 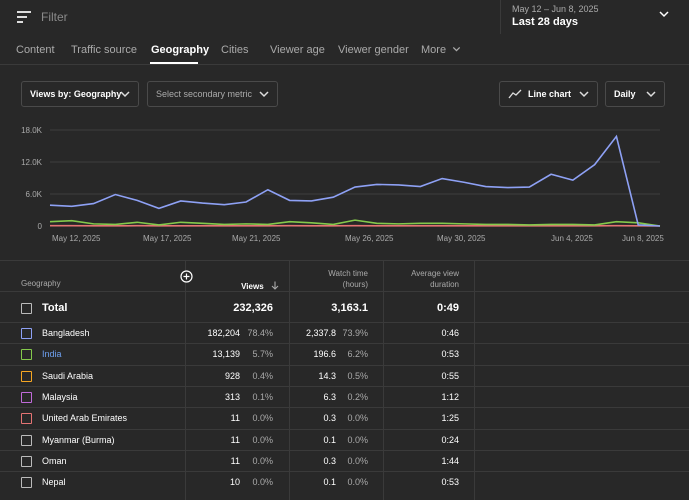 I want to click on tab-viewer-age: Viewer age, so click(x=297, y=50).